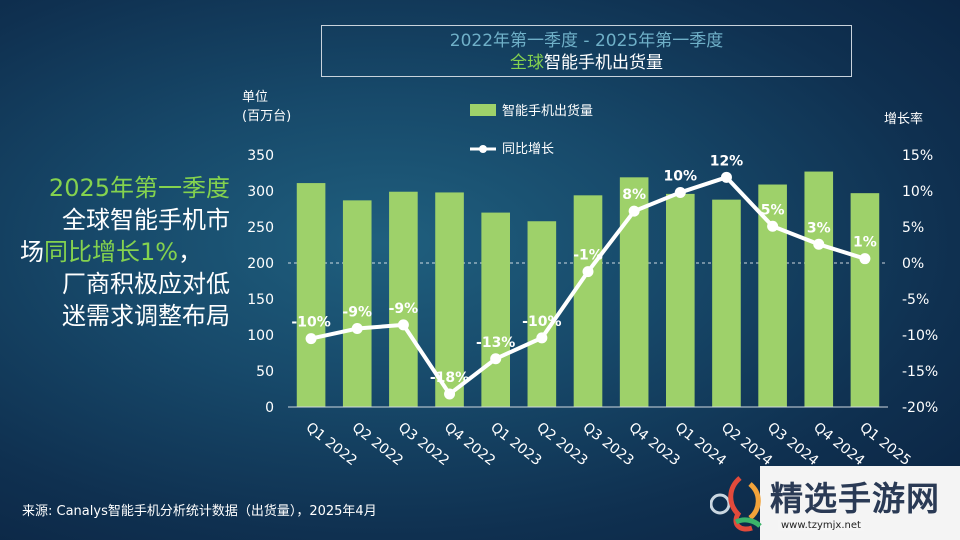 The height and width of the screenshot is (540, 960). I want to click on growth-data-label: 5%, so click(773, 210).